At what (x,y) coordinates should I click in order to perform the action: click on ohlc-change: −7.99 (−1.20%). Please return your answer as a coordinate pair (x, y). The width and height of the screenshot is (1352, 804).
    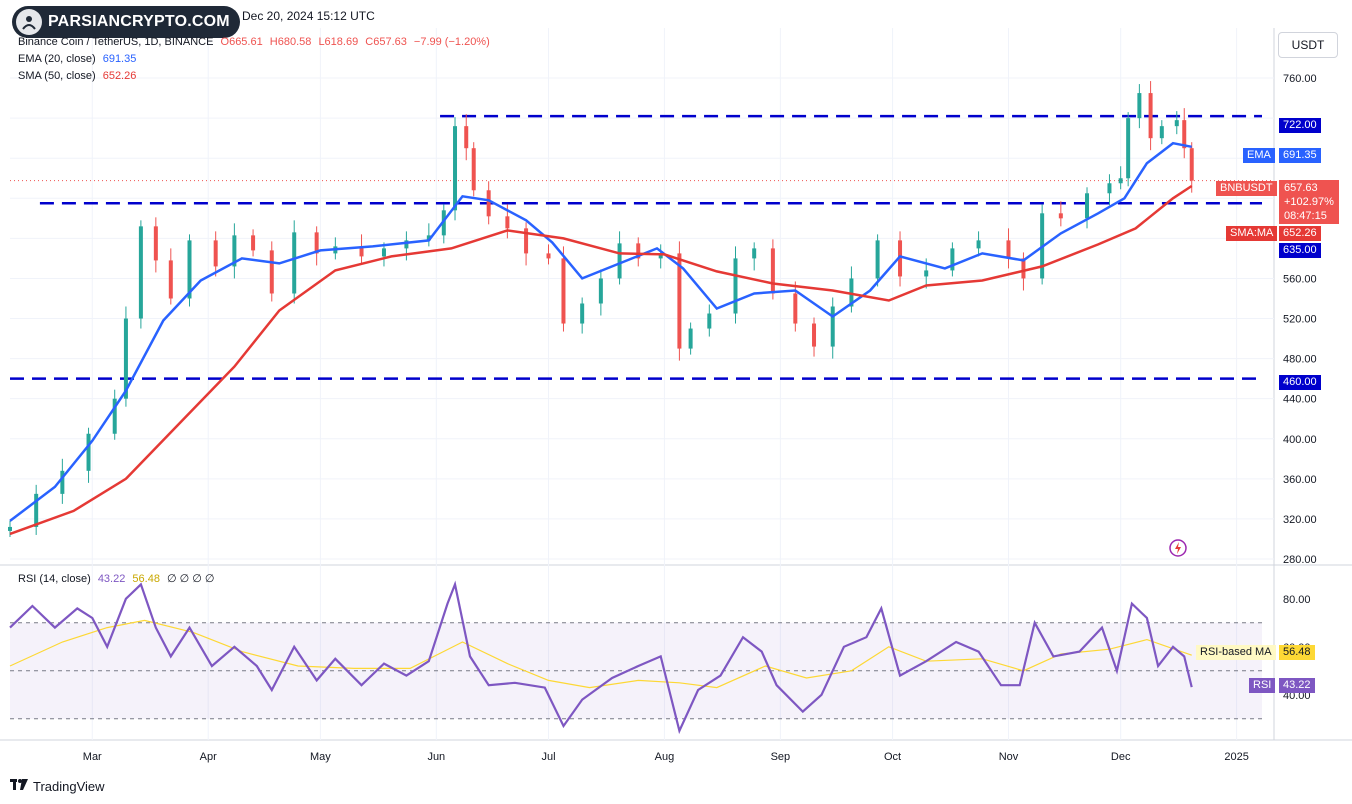
    Looking at the image, I should click on (451, 42).